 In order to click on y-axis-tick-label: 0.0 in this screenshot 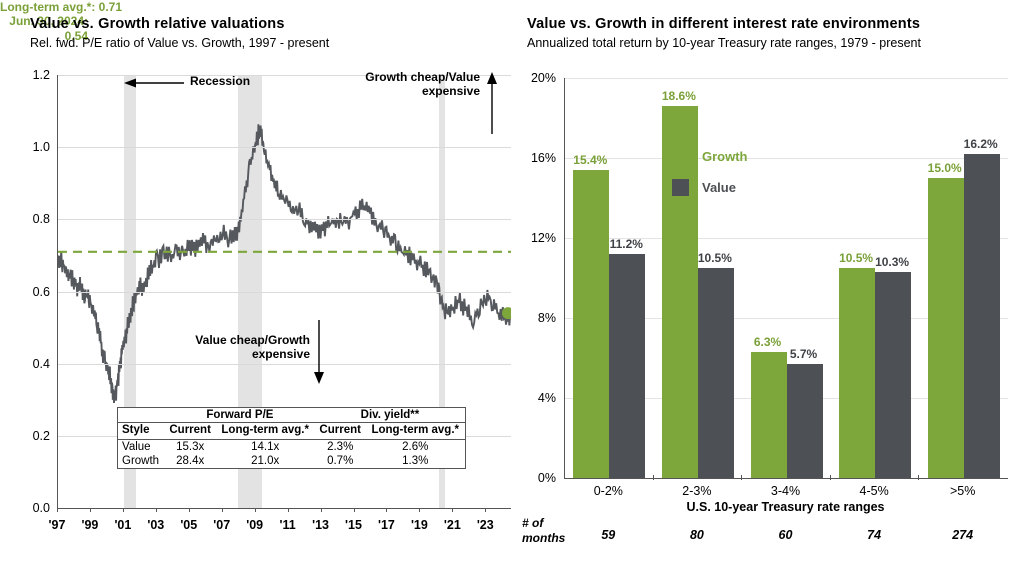, I will do `click(41, 508)`.